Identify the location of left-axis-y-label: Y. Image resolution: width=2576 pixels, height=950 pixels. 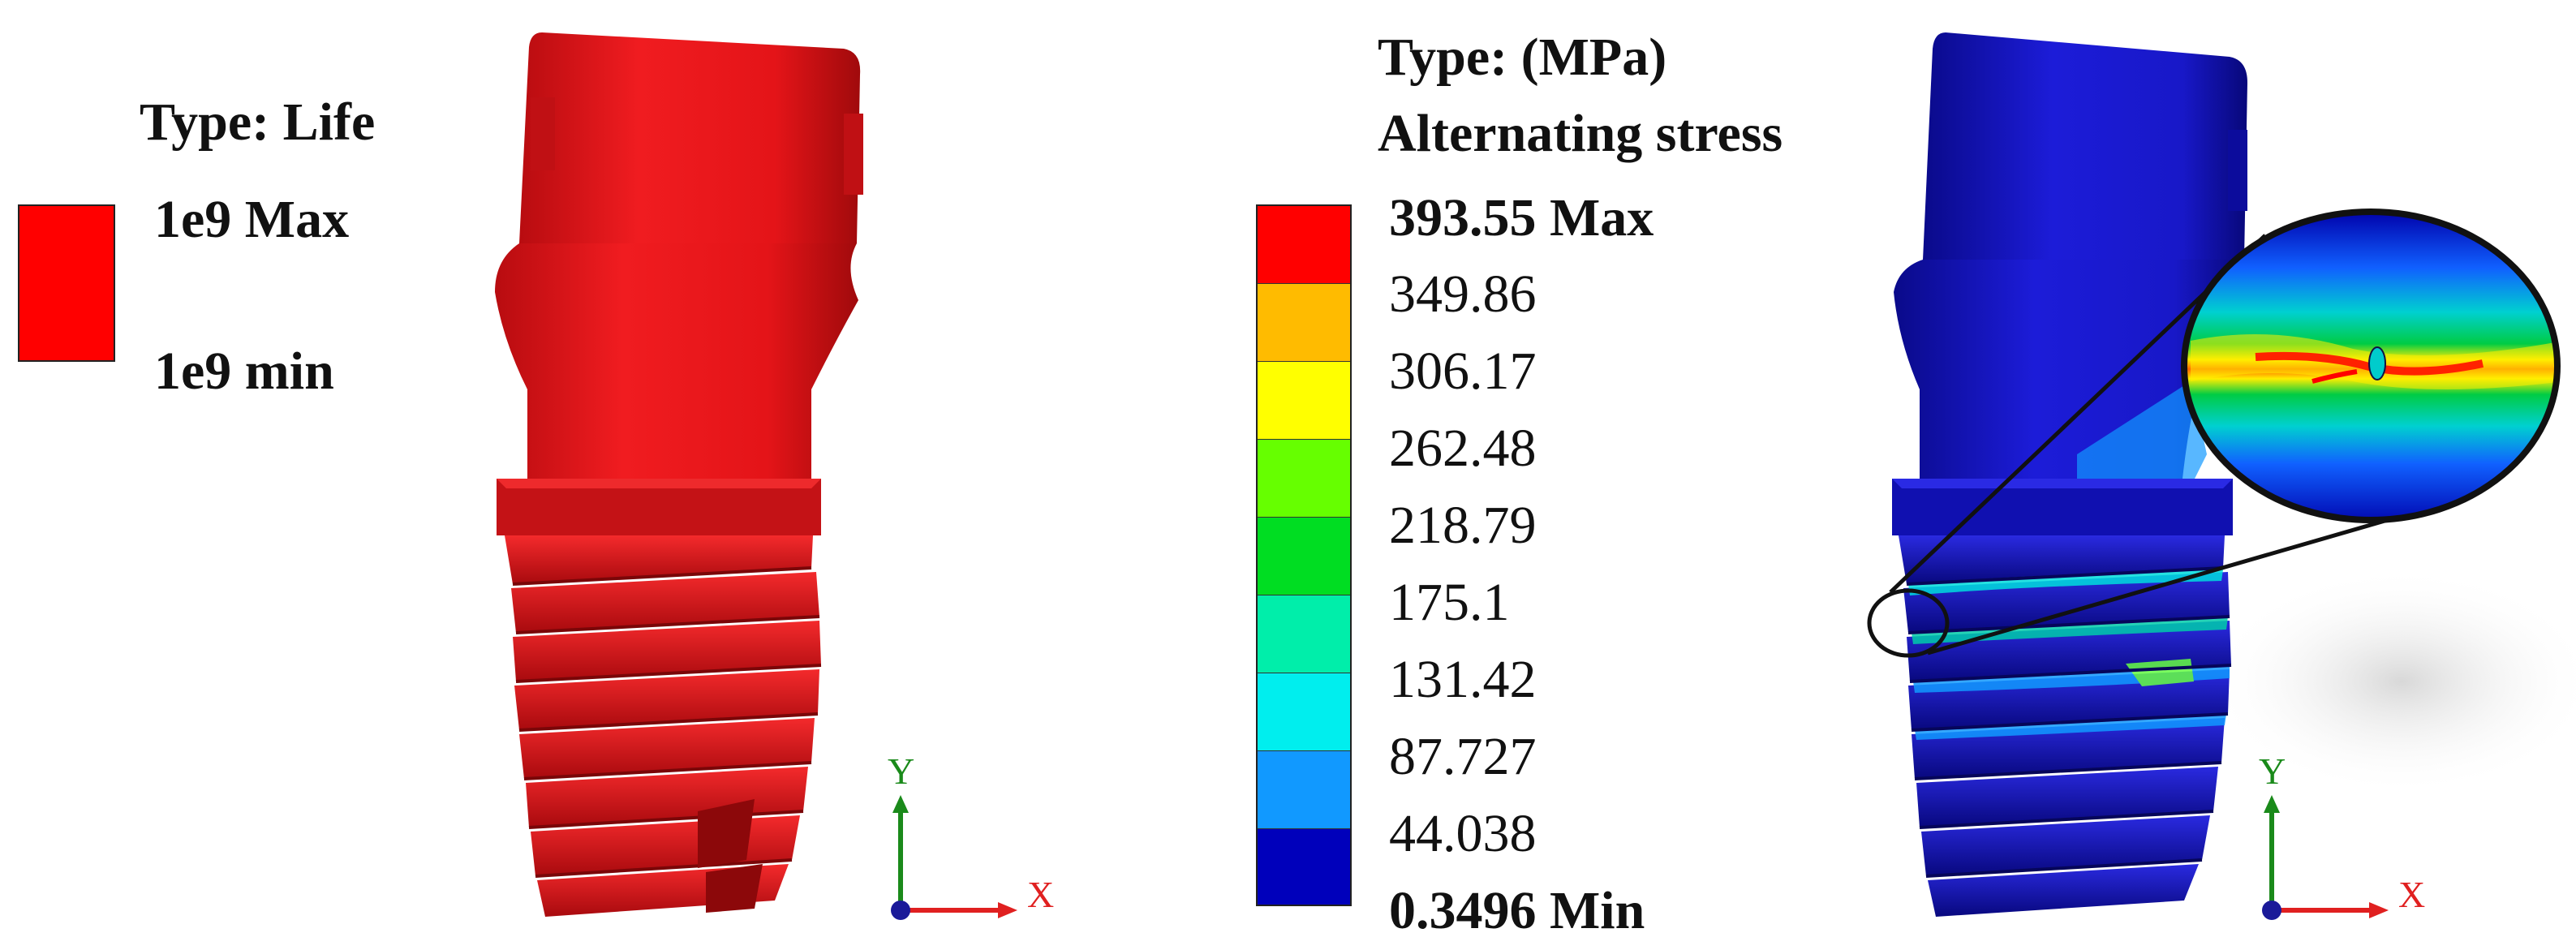
(901, 771).